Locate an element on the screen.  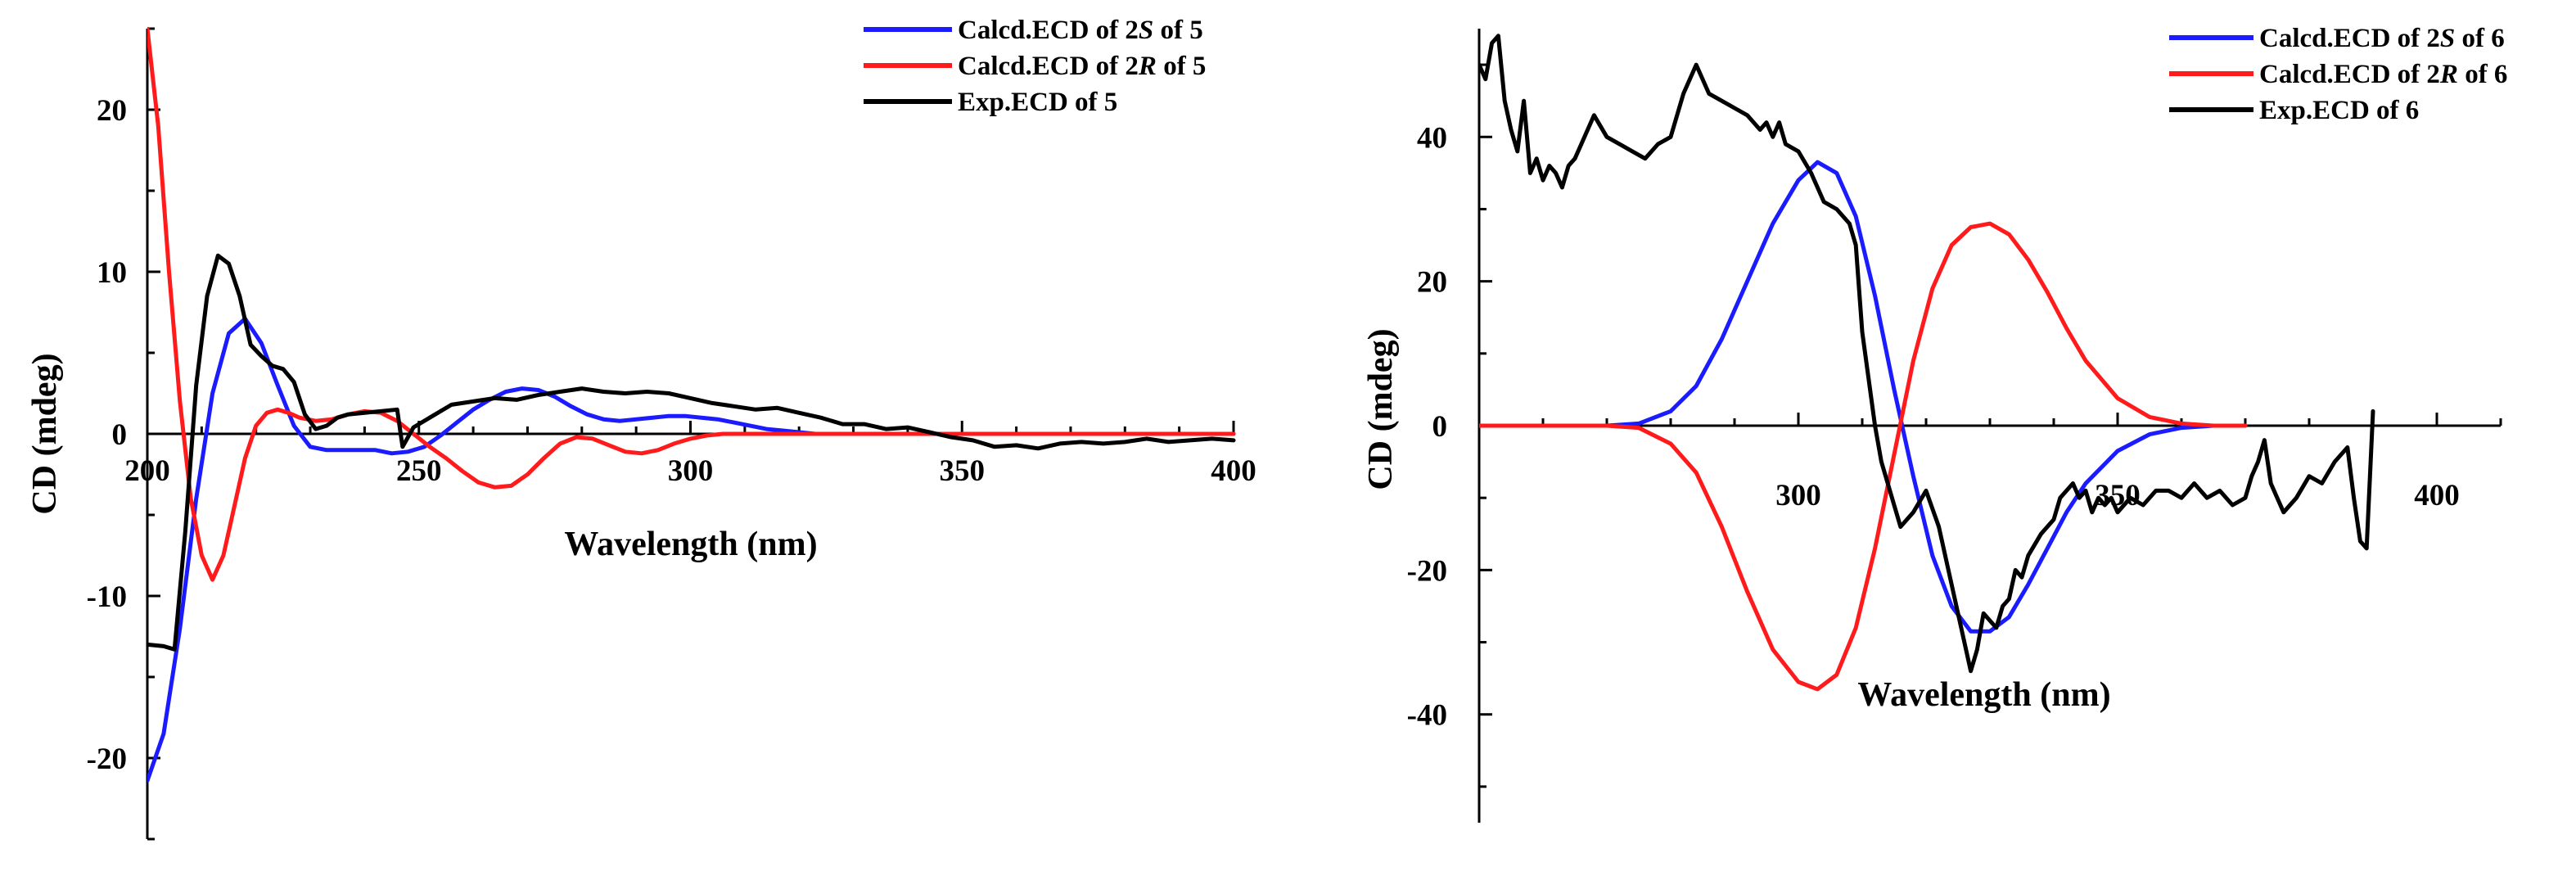
x-tick-label: 250 is located at coordinates (419, 471).